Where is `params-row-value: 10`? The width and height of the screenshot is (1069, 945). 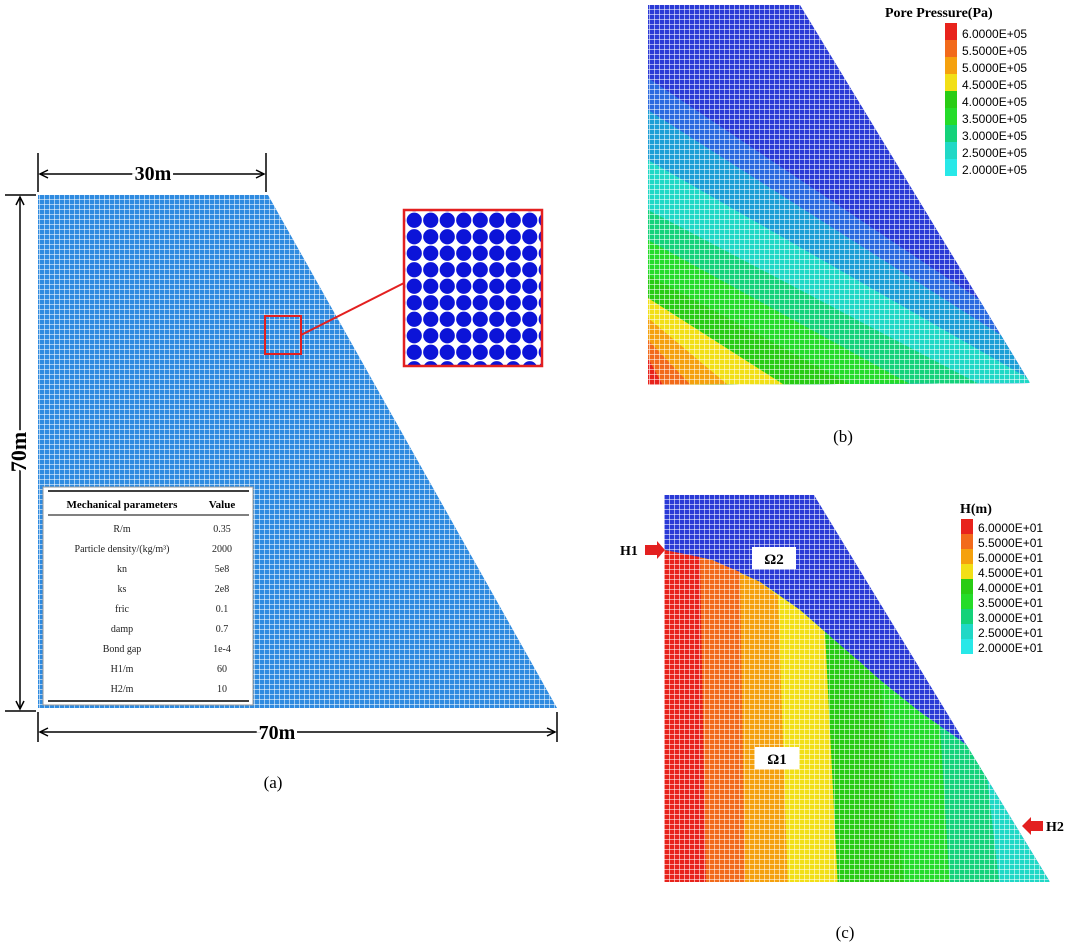 params-row-value: 10 is located at coordinates (222, 689).